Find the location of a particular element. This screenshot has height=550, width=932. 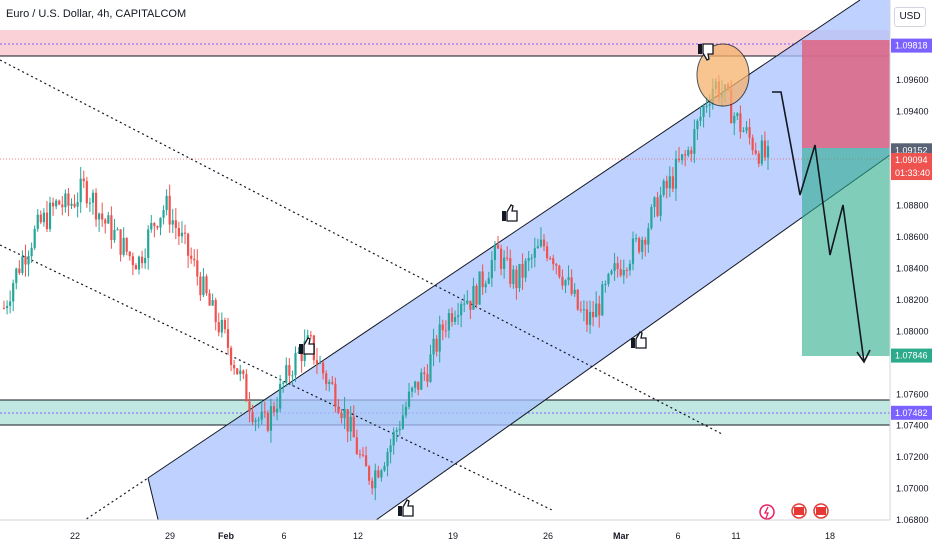

time-tick-label: 19 is located at coordinates (453, 536).